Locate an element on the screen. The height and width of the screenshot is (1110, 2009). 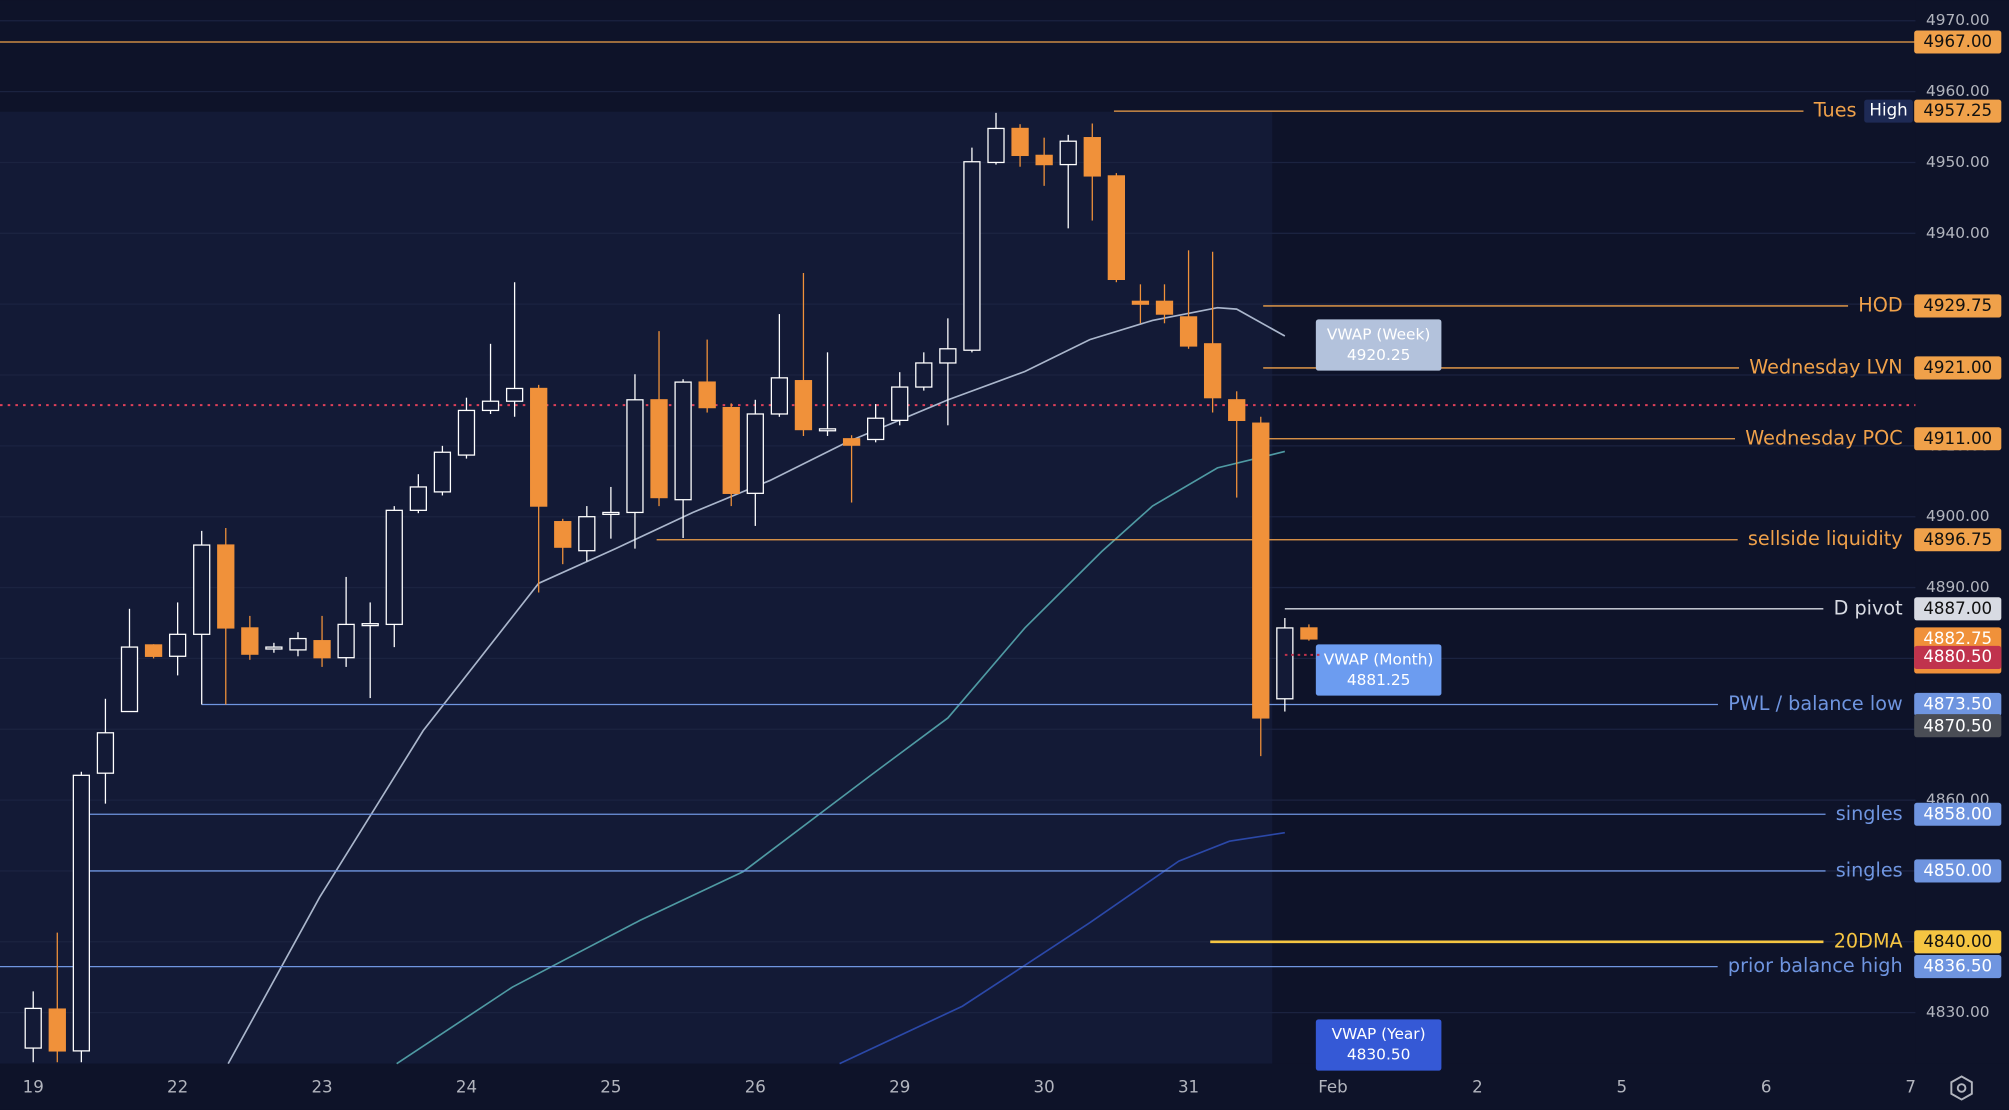
x-tick-label: Feb is located at coordinates (1332, 1087).